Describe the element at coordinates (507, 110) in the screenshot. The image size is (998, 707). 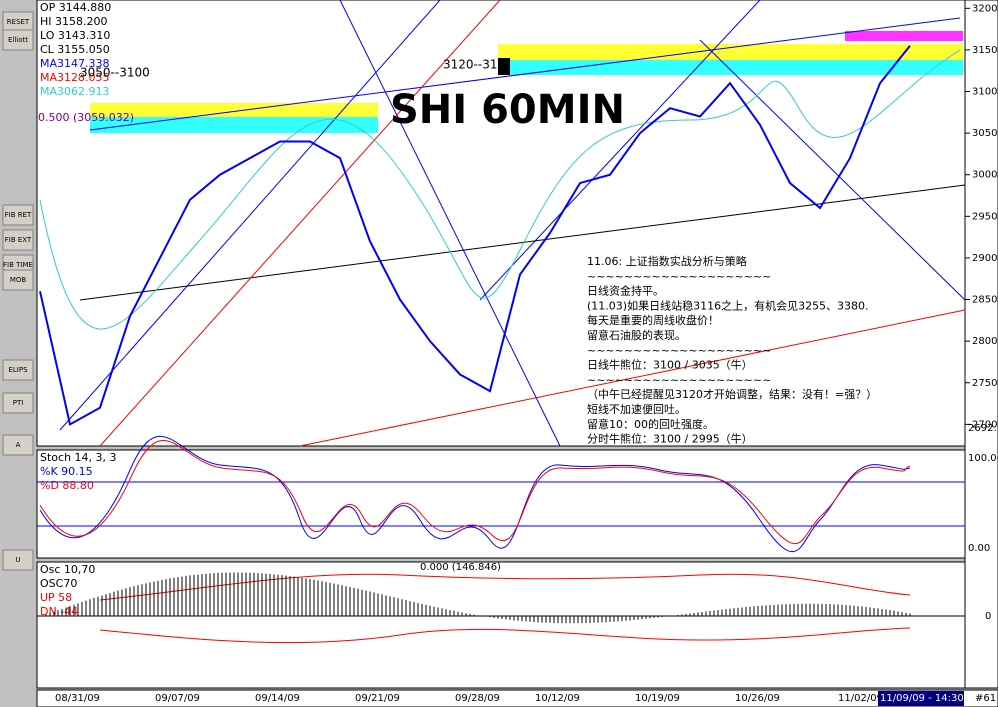
I see `chart-title: SHI 60MIN` at that location.